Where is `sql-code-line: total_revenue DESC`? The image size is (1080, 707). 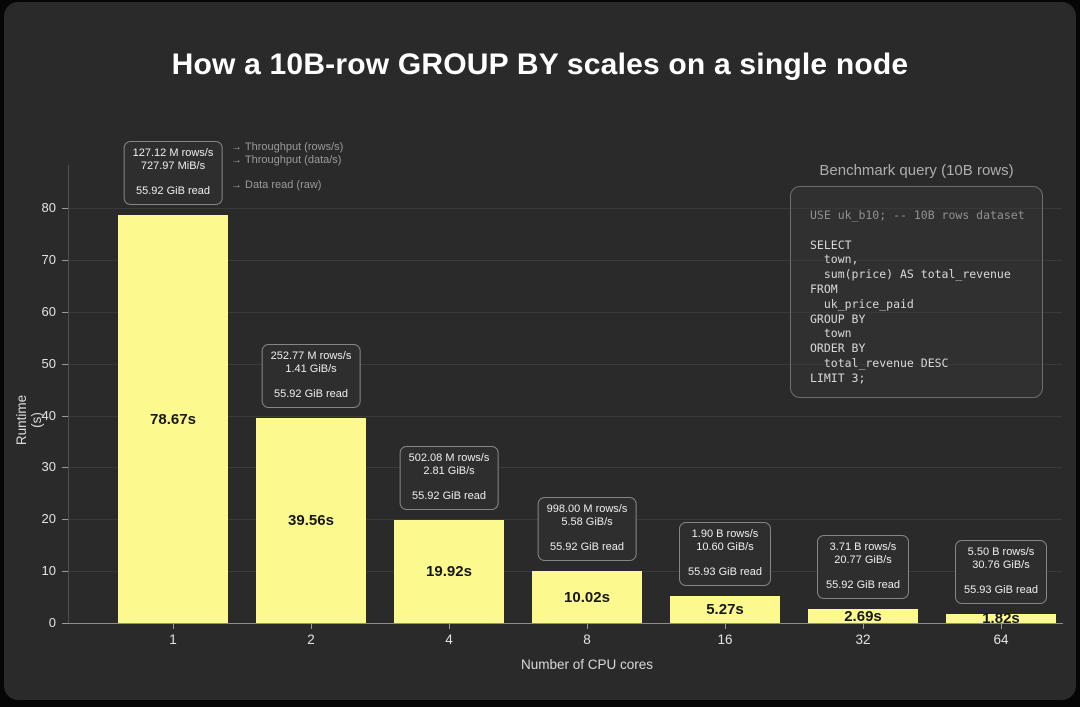
sql-code-line: total_revenue DESC is located at coordinates (879, 362).